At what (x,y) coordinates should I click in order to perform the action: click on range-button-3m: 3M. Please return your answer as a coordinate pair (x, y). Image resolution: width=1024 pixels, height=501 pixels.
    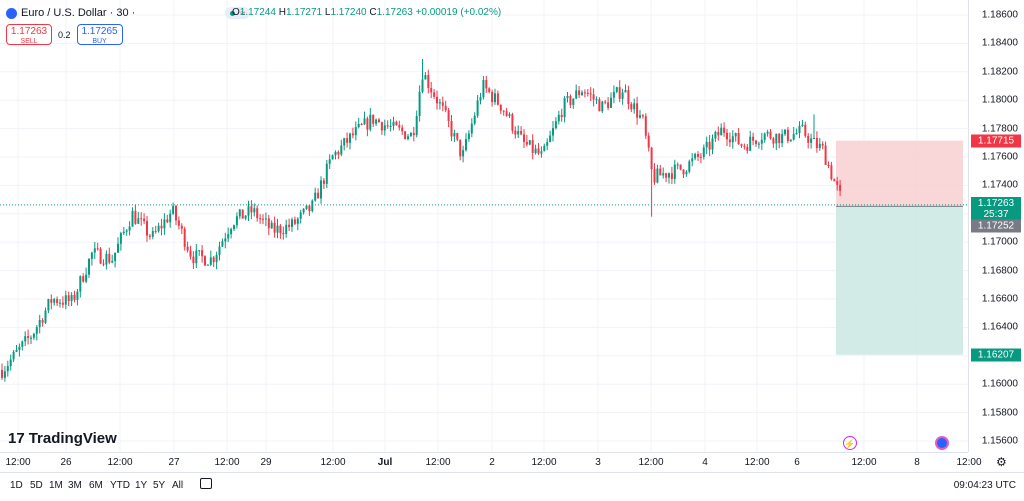
    Looking at the image, I should click on (75, 485).